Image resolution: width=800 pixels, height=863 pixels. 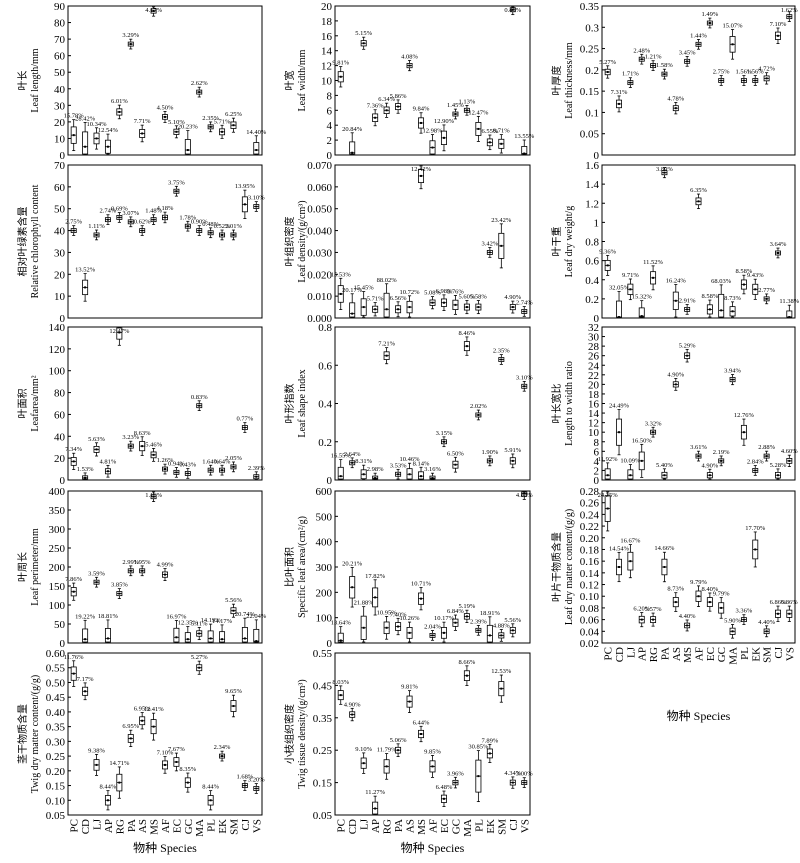 I want to click on y-tick-label: 0.12, so click(x=589, y=586).